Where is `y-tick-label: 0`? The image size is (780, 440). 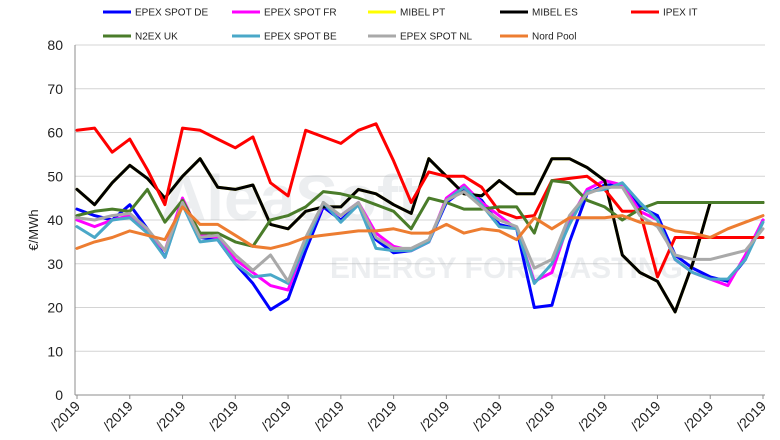 y-tick-label: 0 is located at coordinates (59, 395).